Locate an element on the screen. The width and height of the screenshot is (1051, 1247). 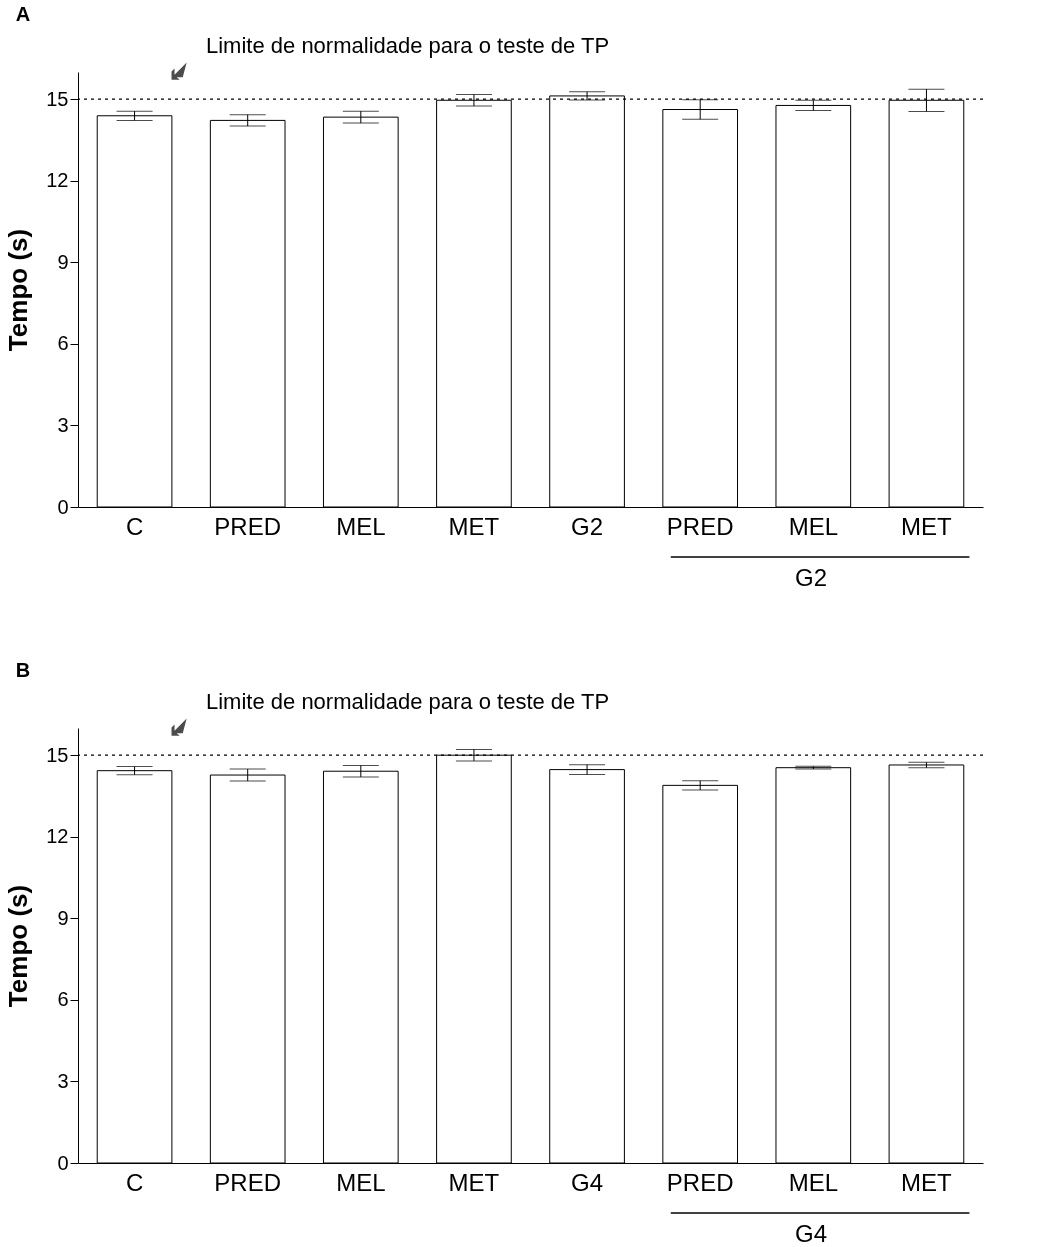
text: G2 is located at coordinates (811, 577).